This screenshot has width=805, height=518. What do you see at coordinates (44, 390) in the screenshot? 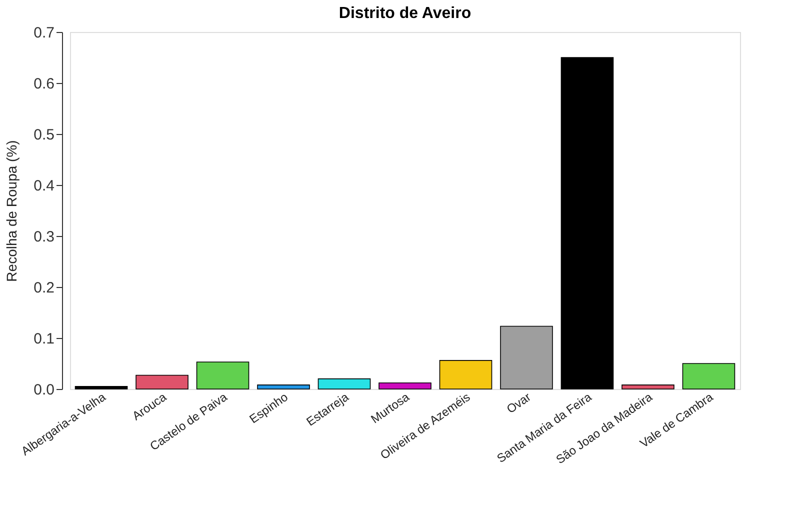
I see `y-tick-label: 0.0` at bounding box center [44, 390].